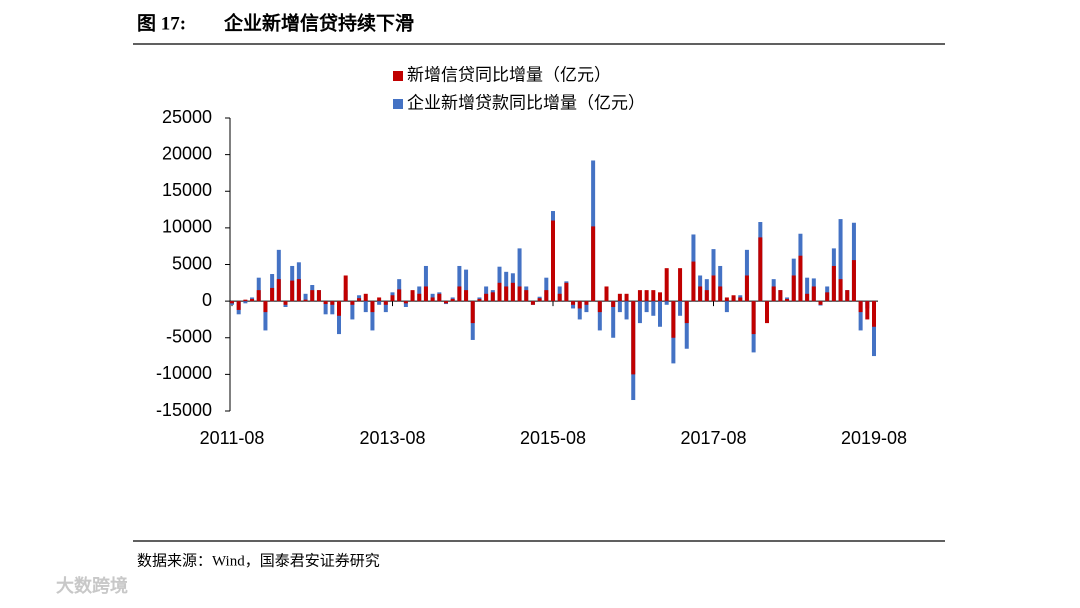 The image size is (1080, 608). What do you see at coordinates (187, 227) in the screenshot?
I see `y-tick-label: 10000` at bounding box center [187, 227].